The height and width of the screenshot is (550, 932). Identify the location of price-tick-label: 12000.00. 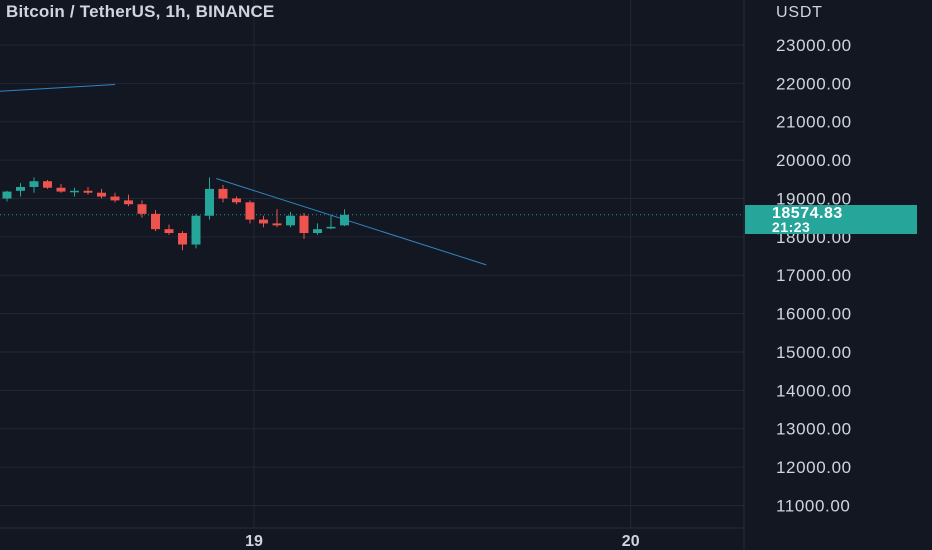
(814, 467).